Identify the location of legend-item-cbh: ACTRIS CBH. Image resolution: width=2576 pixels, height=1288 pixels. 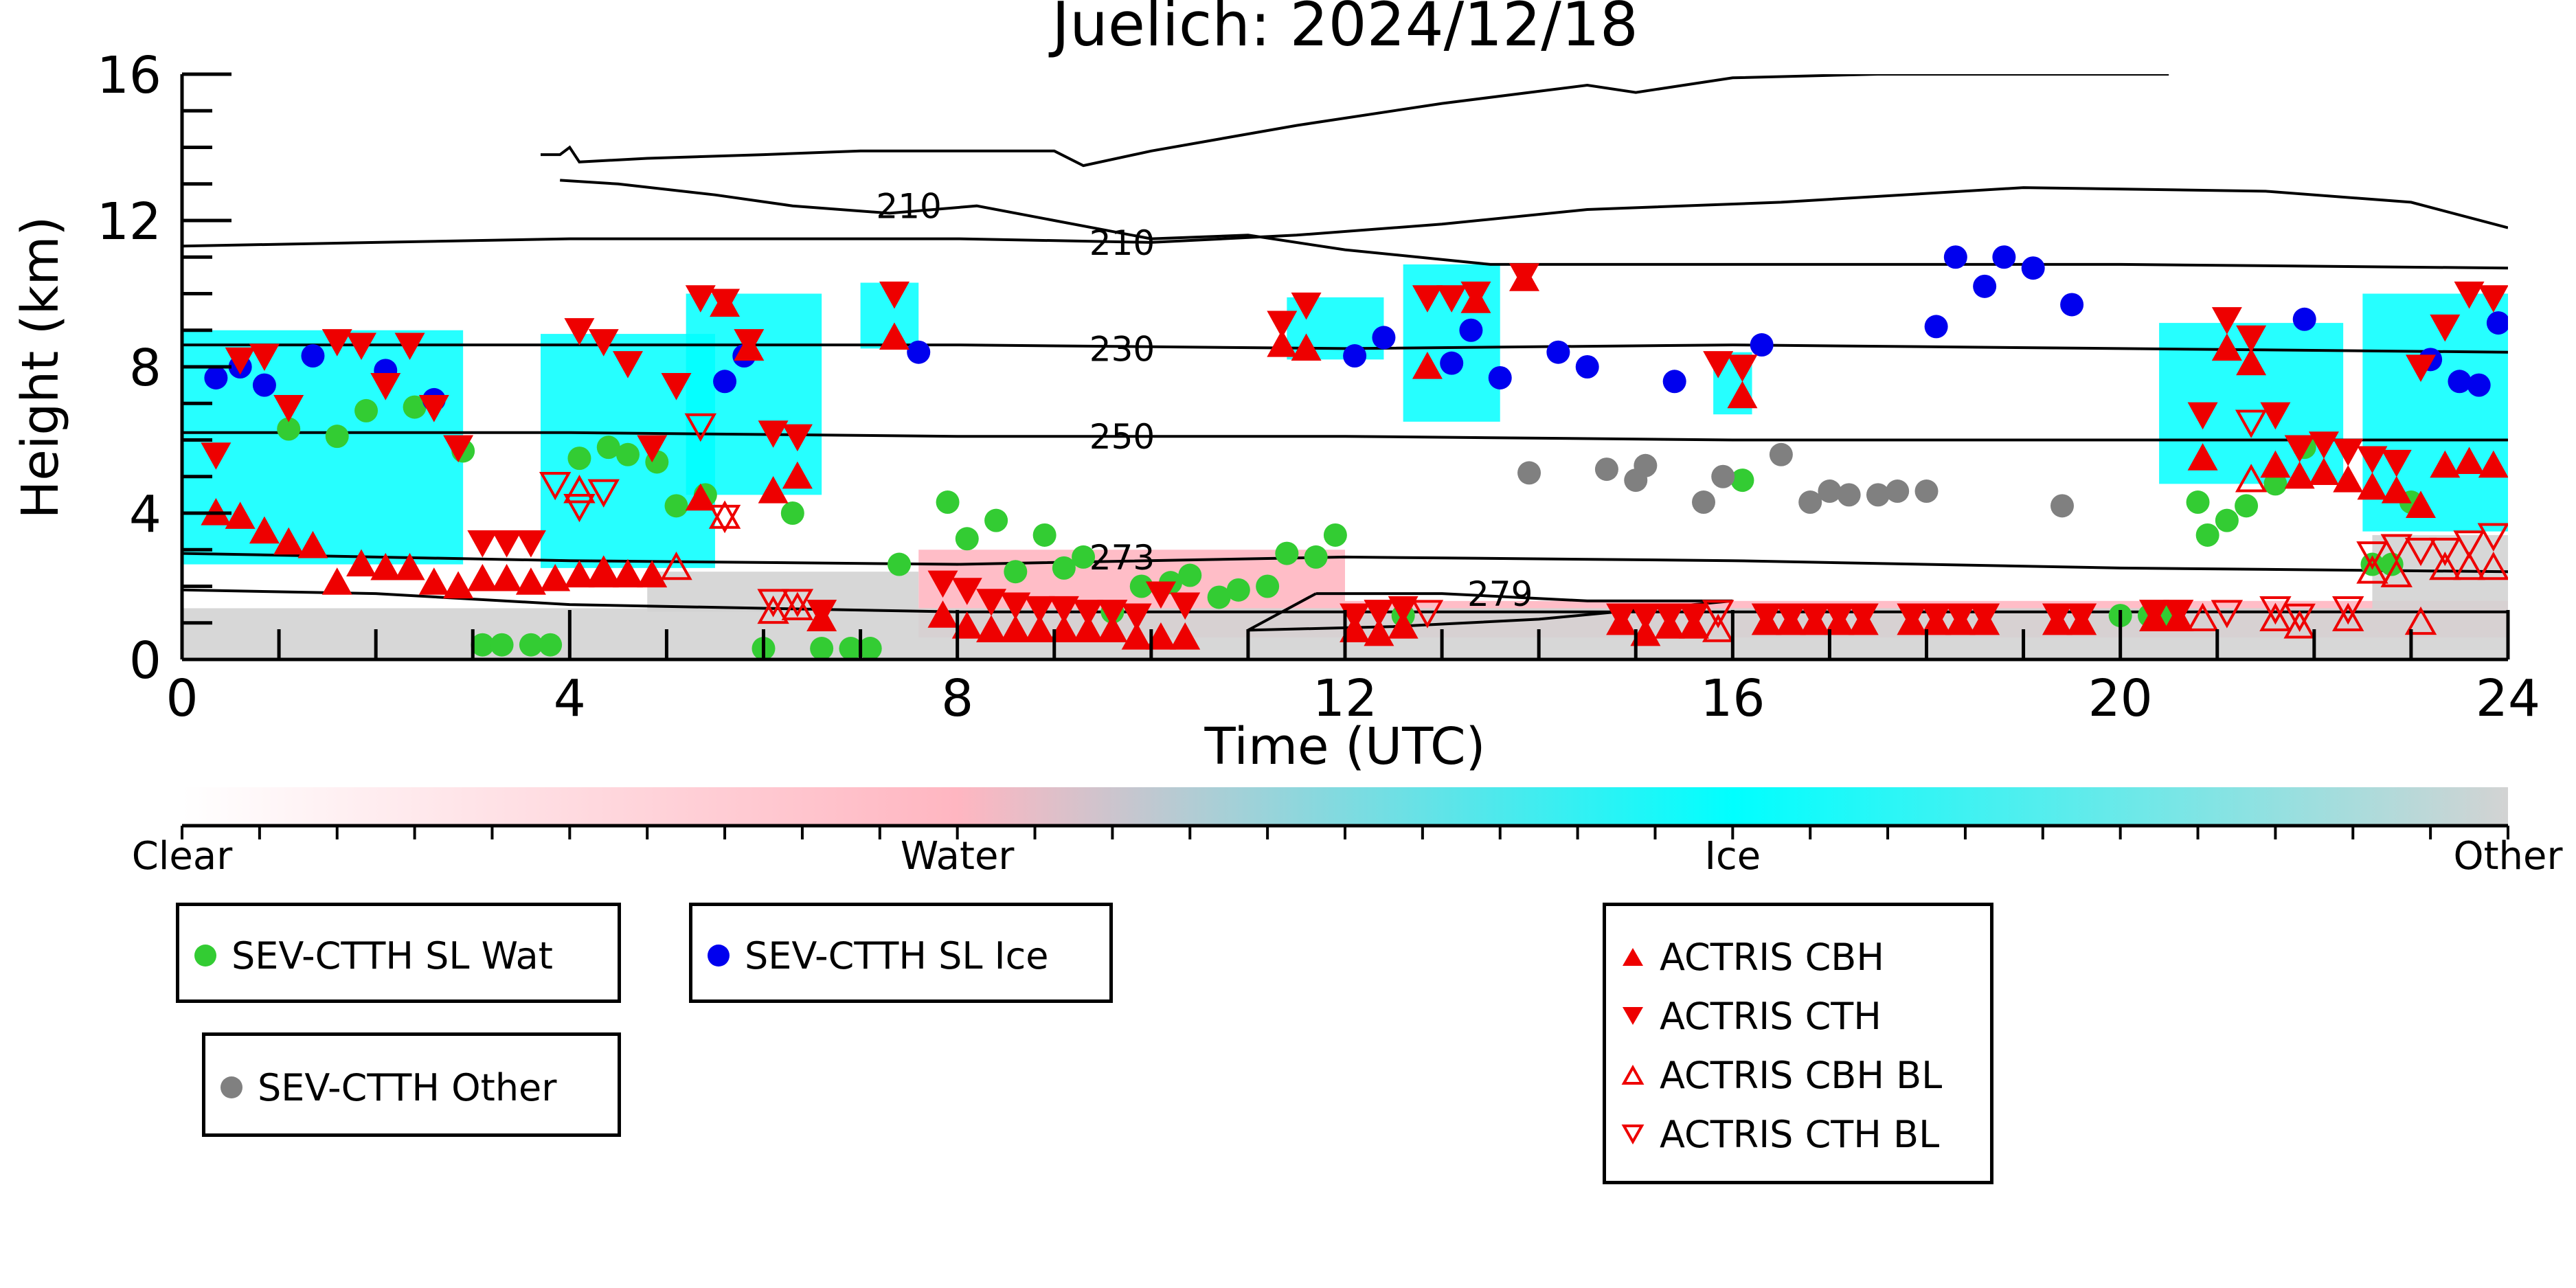
(1752, 957).